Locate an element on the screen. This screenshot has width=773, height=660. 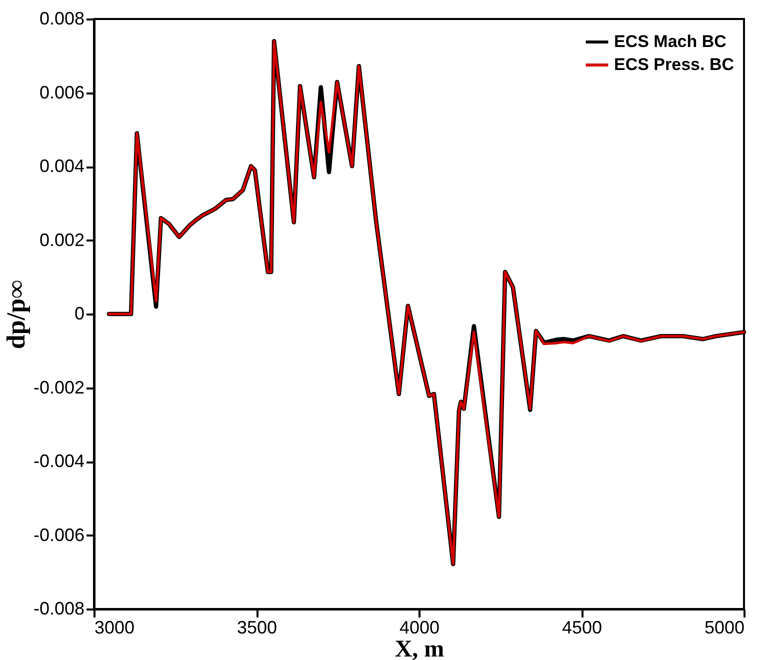
y-tick-label: 0.004 is located at coordinates (61, 166).